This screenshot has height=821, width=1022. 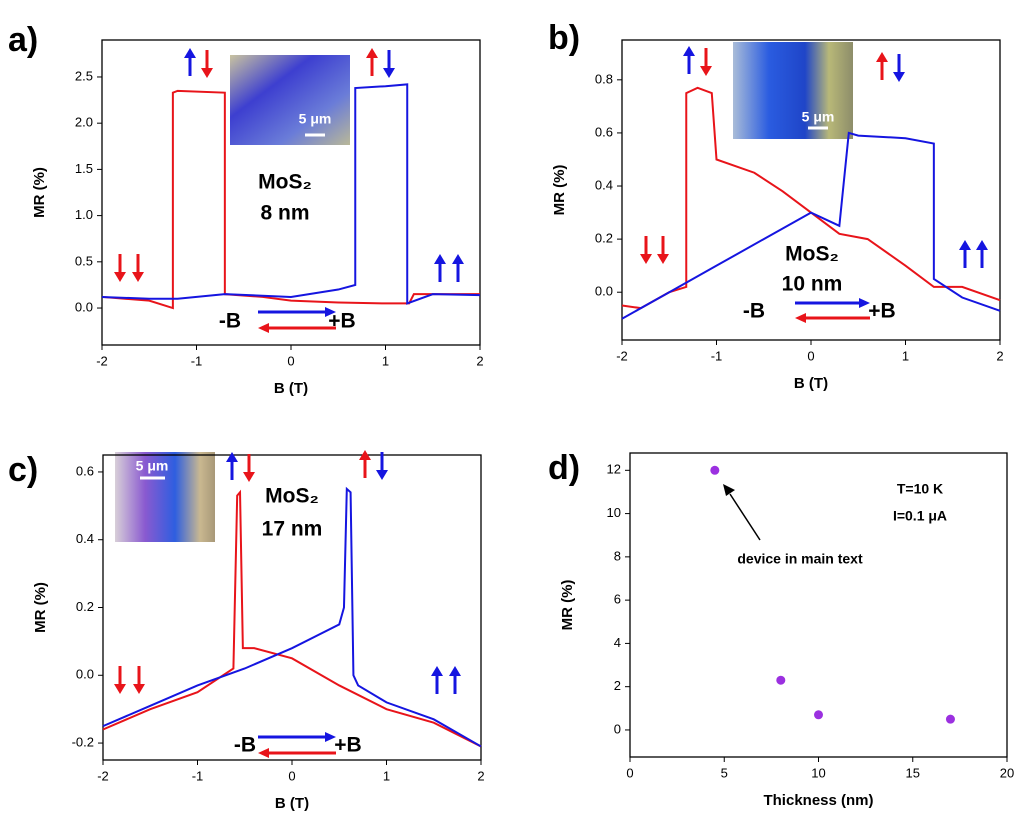 What do you see at coordinates (818, 772) in the screenshot?
I see `x-tick-label: 10` at bounding box center [818, 772].